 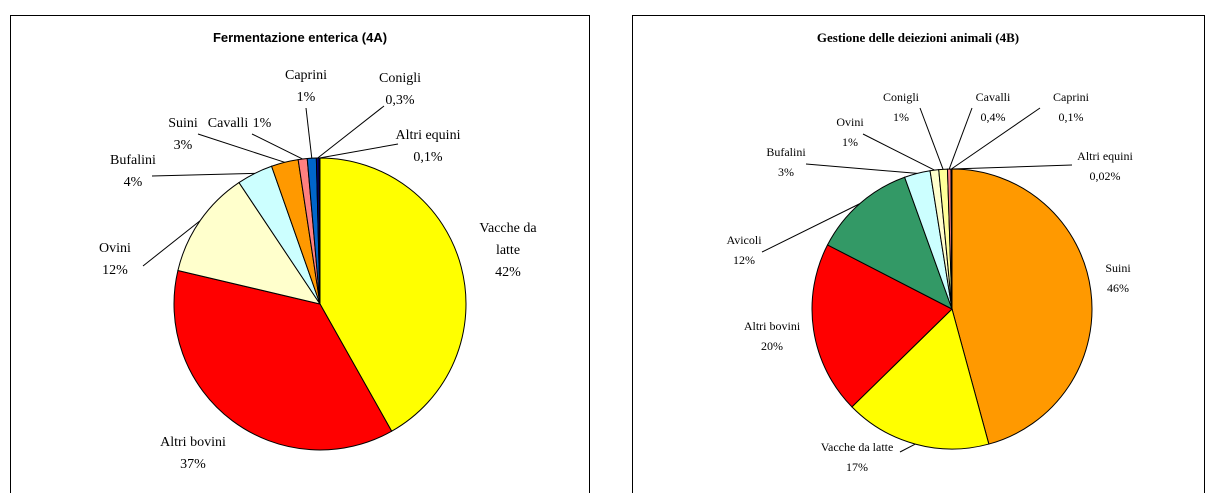 What do you see at coordinates (772, 346) in the screenshot?
I see `slice-value-label: 20%` at bounding box center [772, 346].